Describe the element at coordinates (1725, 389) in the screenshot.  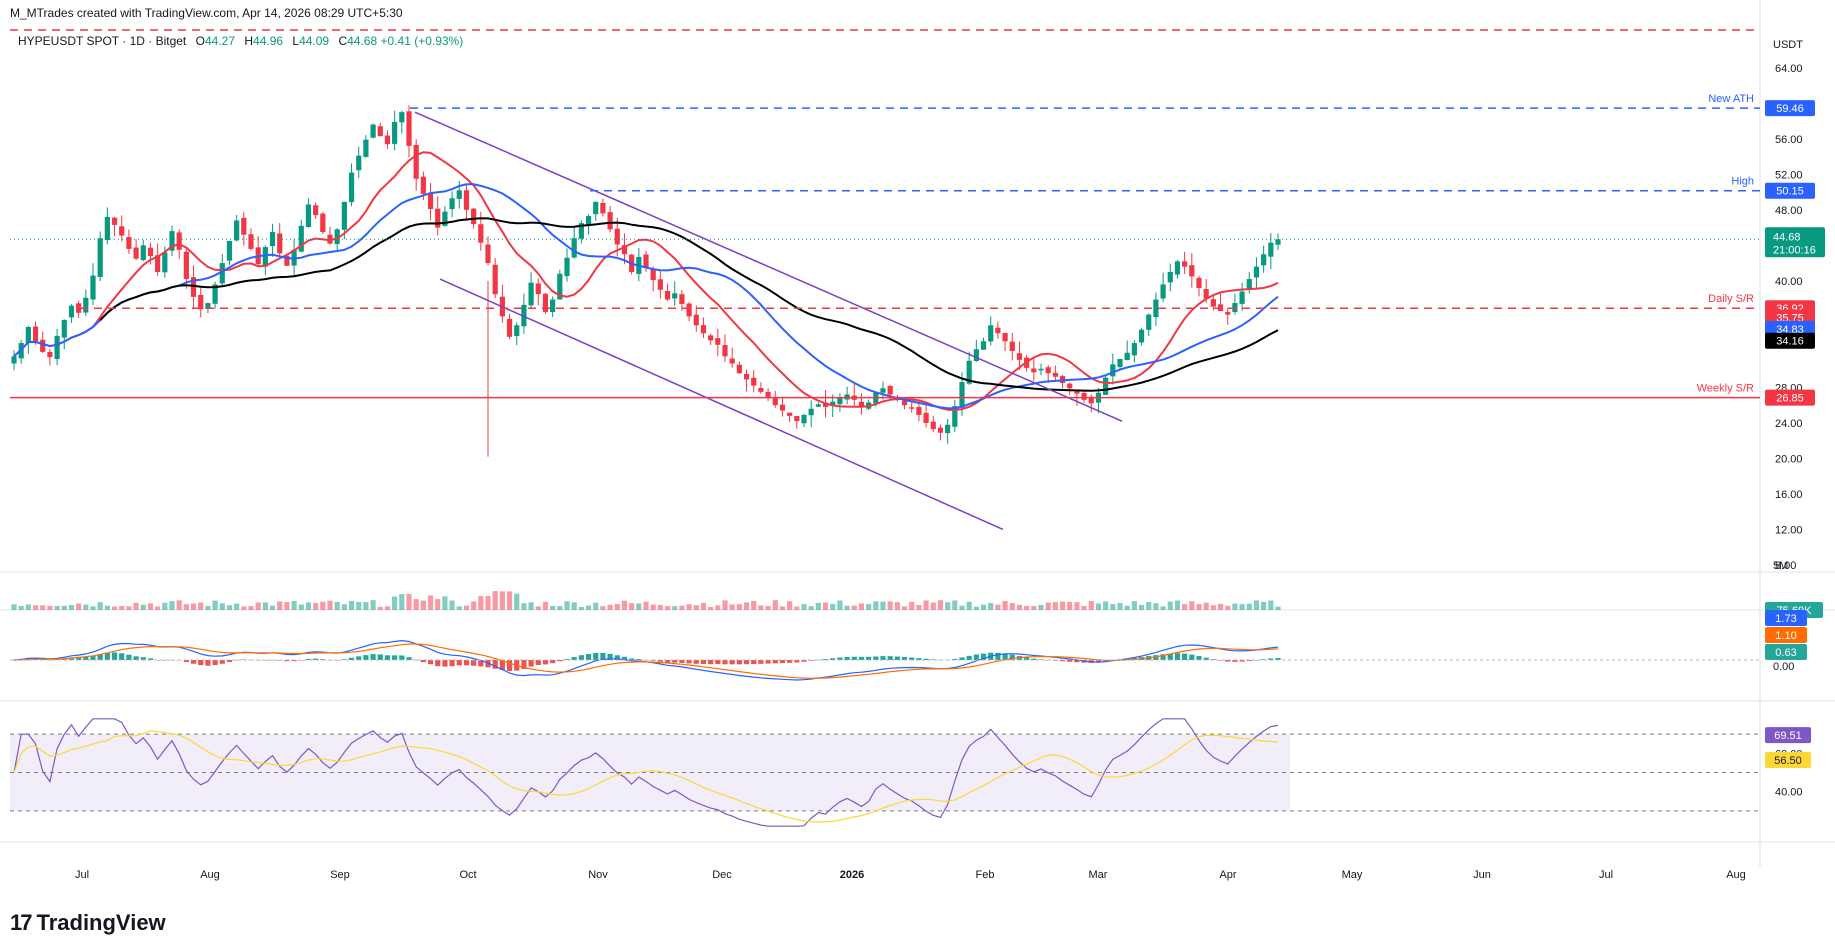
I see `level-label-3: Weekly S/R` at that location.